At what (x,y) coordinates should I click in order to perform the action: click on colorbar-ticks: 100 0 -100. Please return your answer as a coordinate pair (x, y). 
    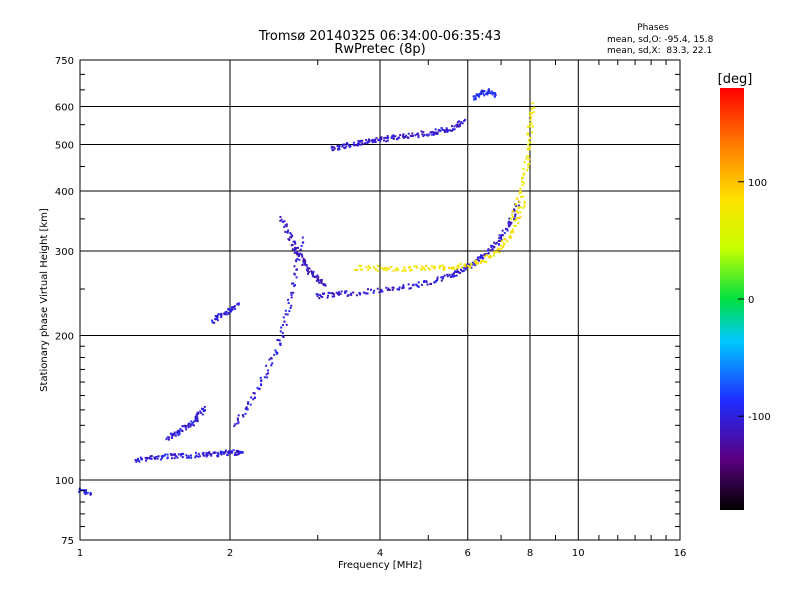
    Looking at the image, I should click on (754, 300).